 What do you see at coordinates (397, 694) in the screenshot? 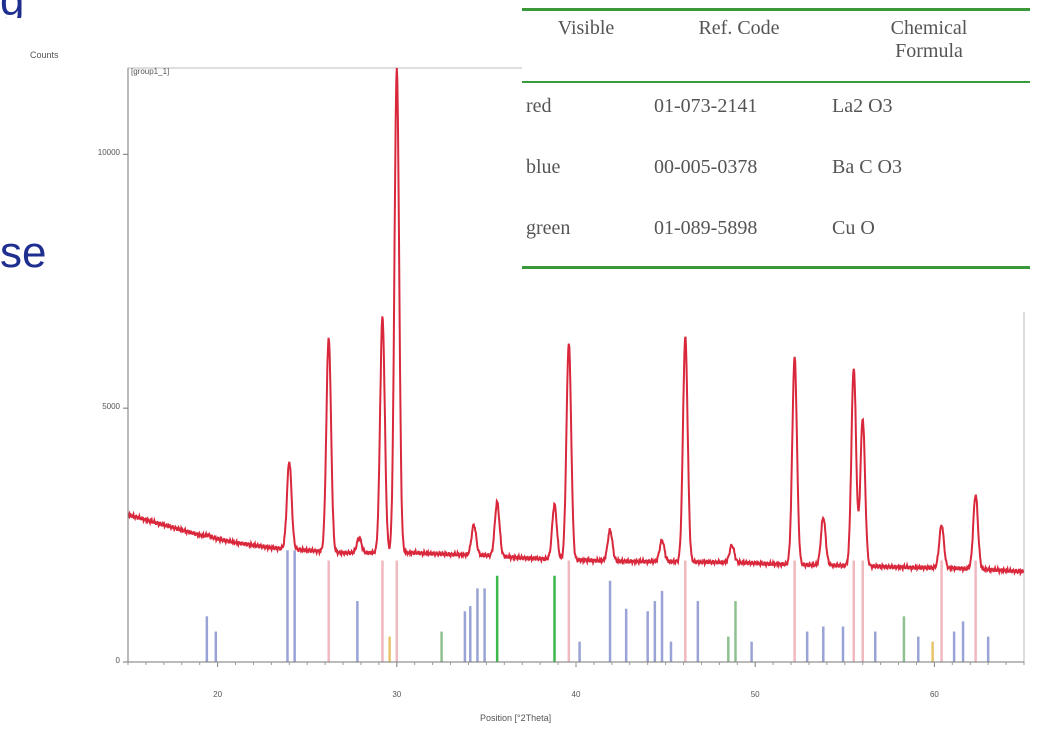
I see `x-tick-label: 30` at bounding box center [397, 694].